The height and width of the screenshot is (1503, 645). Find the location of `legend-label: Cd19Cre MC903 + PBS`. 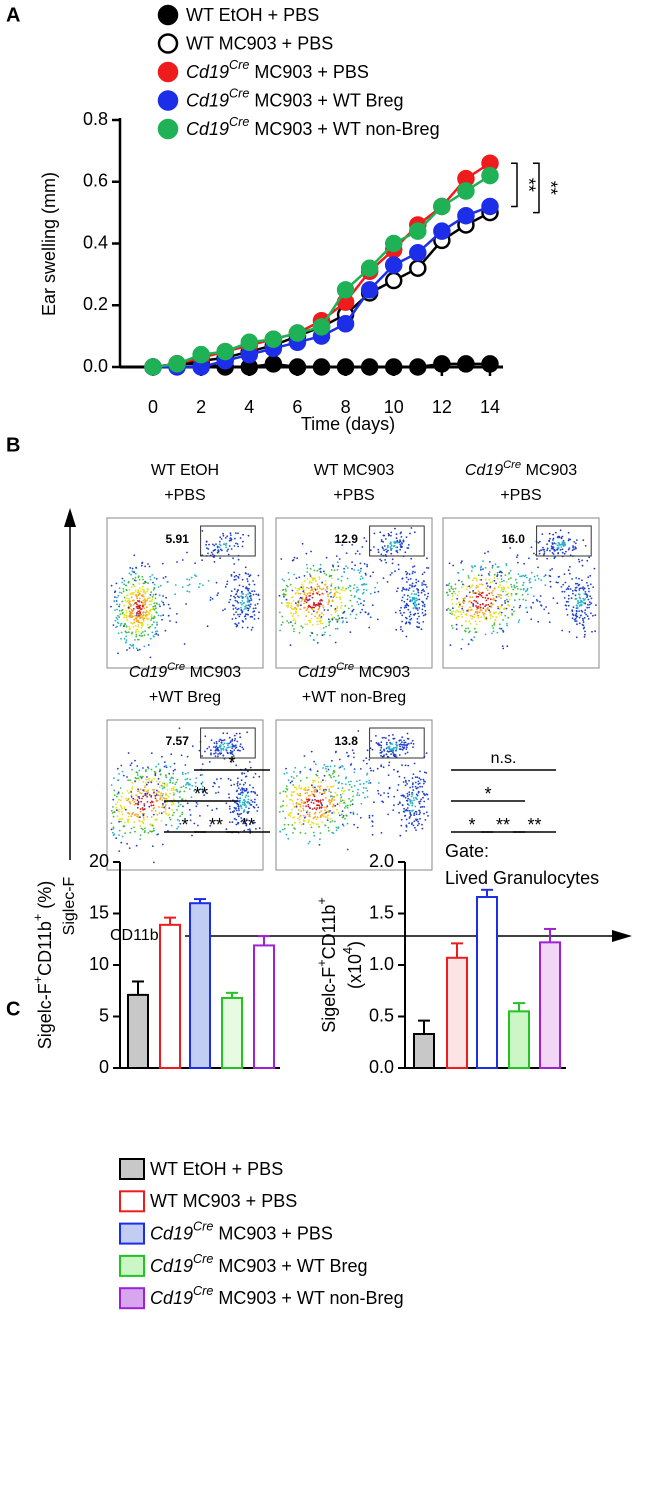

legend-label: Cd19Cre MC903 + PBS is located at coordinates (277, 69).